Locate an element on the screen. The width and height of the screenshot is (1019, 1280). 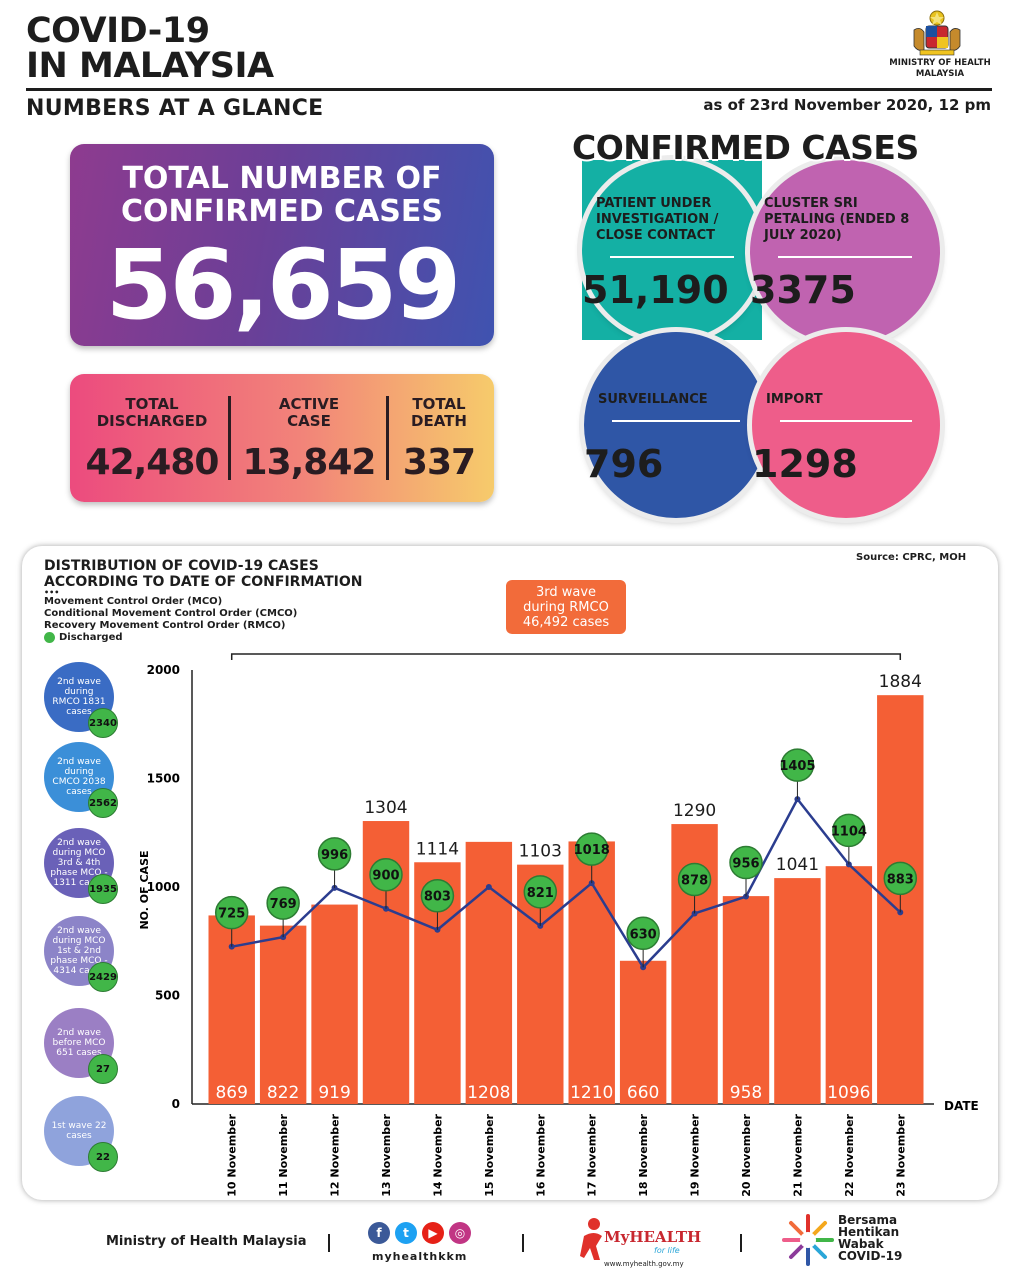
circle-value: 1298 is located at coordinates (805, 464).